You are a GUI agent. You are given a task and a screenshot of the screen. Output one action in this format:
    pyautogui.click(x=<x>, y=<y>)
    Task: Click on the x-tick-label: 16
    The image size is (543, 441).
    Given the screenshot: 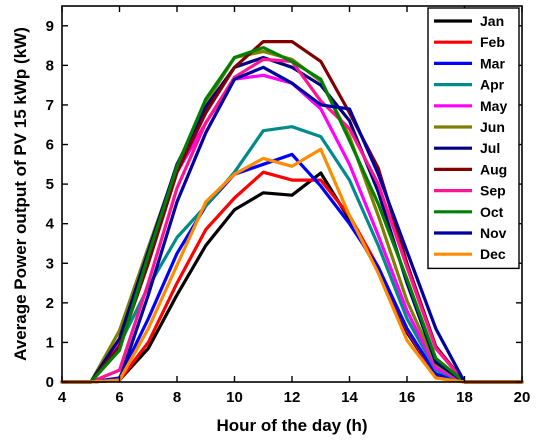 What is the action you would take?
    pyautogui.click(x=407, y=397)
    